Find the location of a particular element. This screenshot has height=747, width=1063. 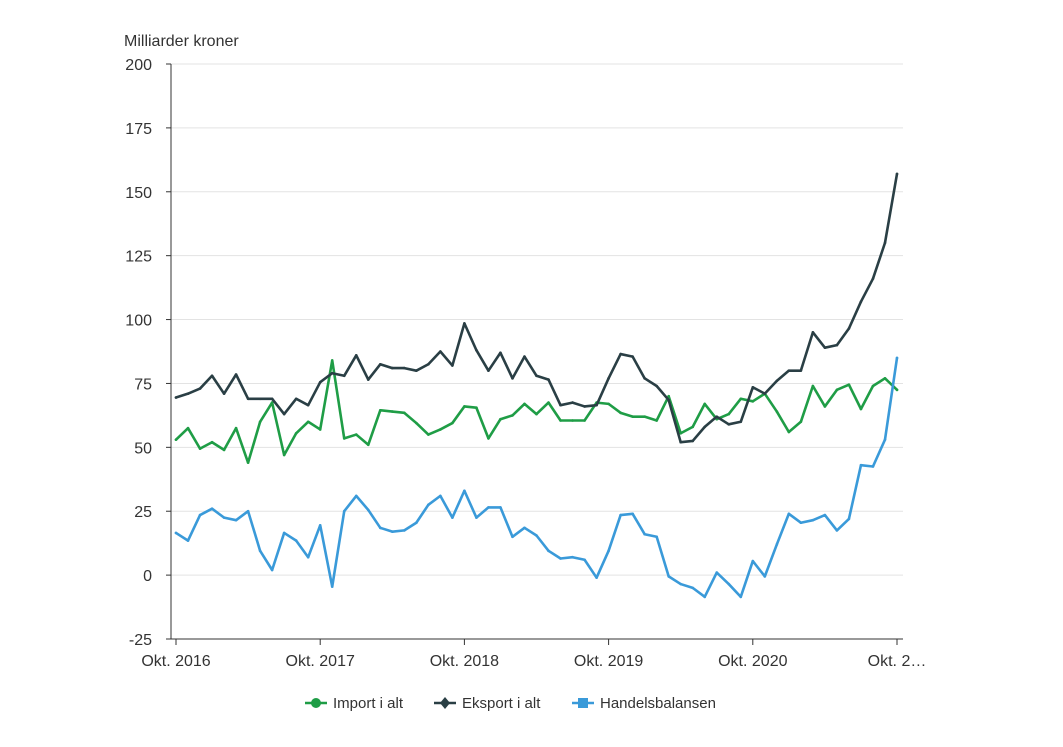

x-tick-label: Okt. 2019 is located at coordinates (608, 661).